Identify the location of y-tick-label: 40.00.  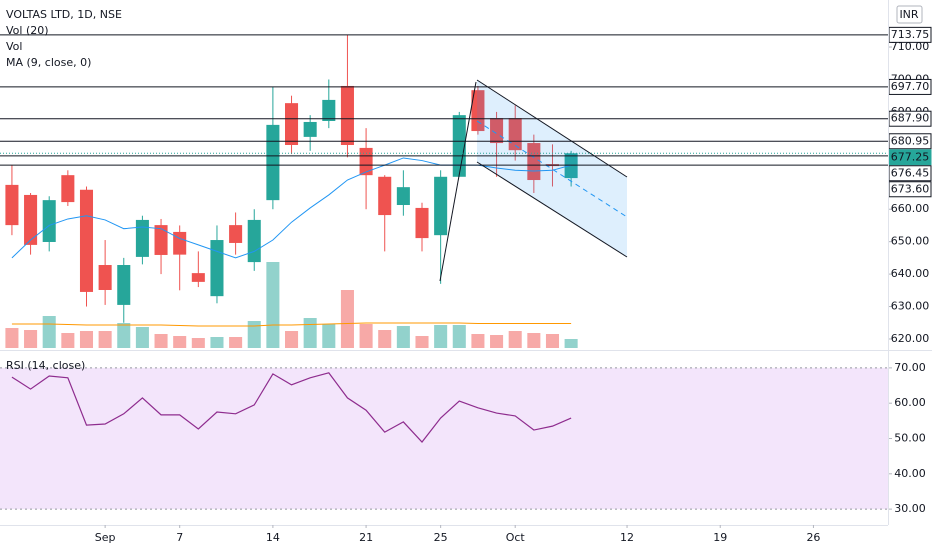
(910, 473).